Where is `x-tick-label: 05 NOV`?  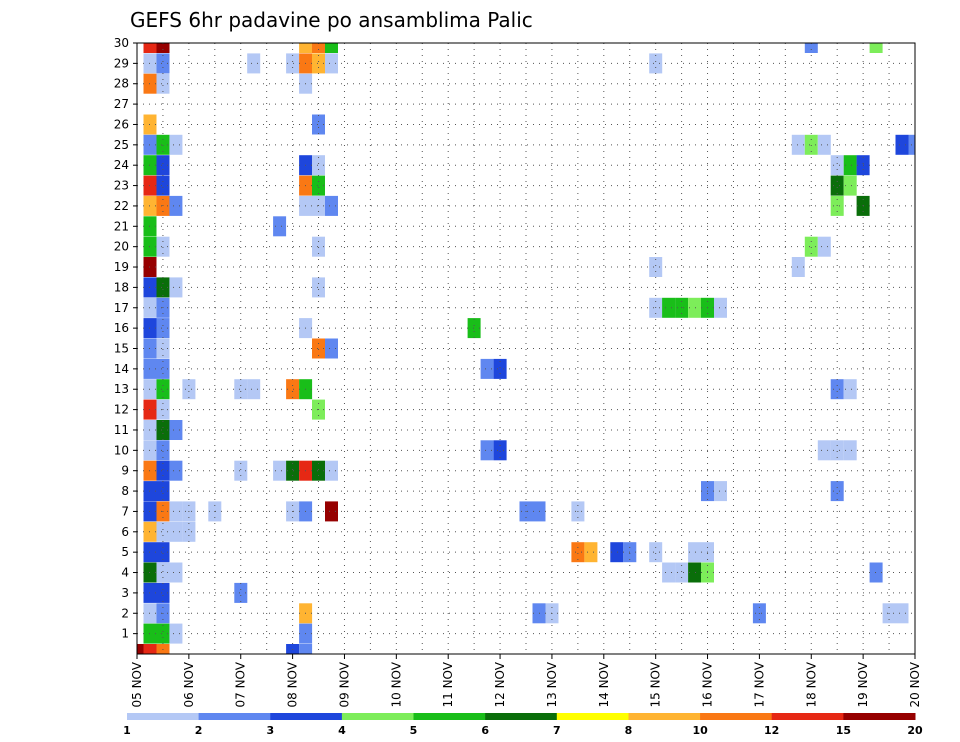 x-tick-label: 05 NOV is located at coordinates (137, 684).